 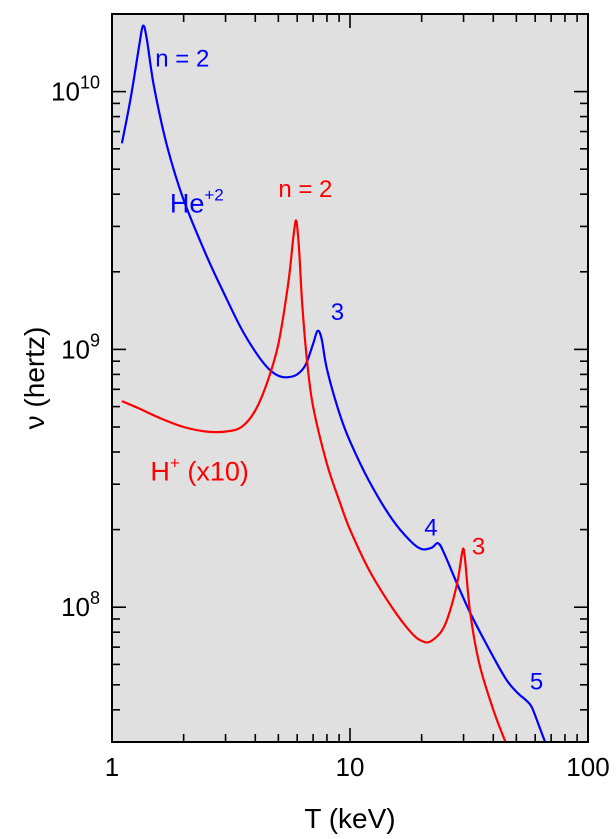 I want to click on series-label-sup: +2, so click(x=213, y=194).